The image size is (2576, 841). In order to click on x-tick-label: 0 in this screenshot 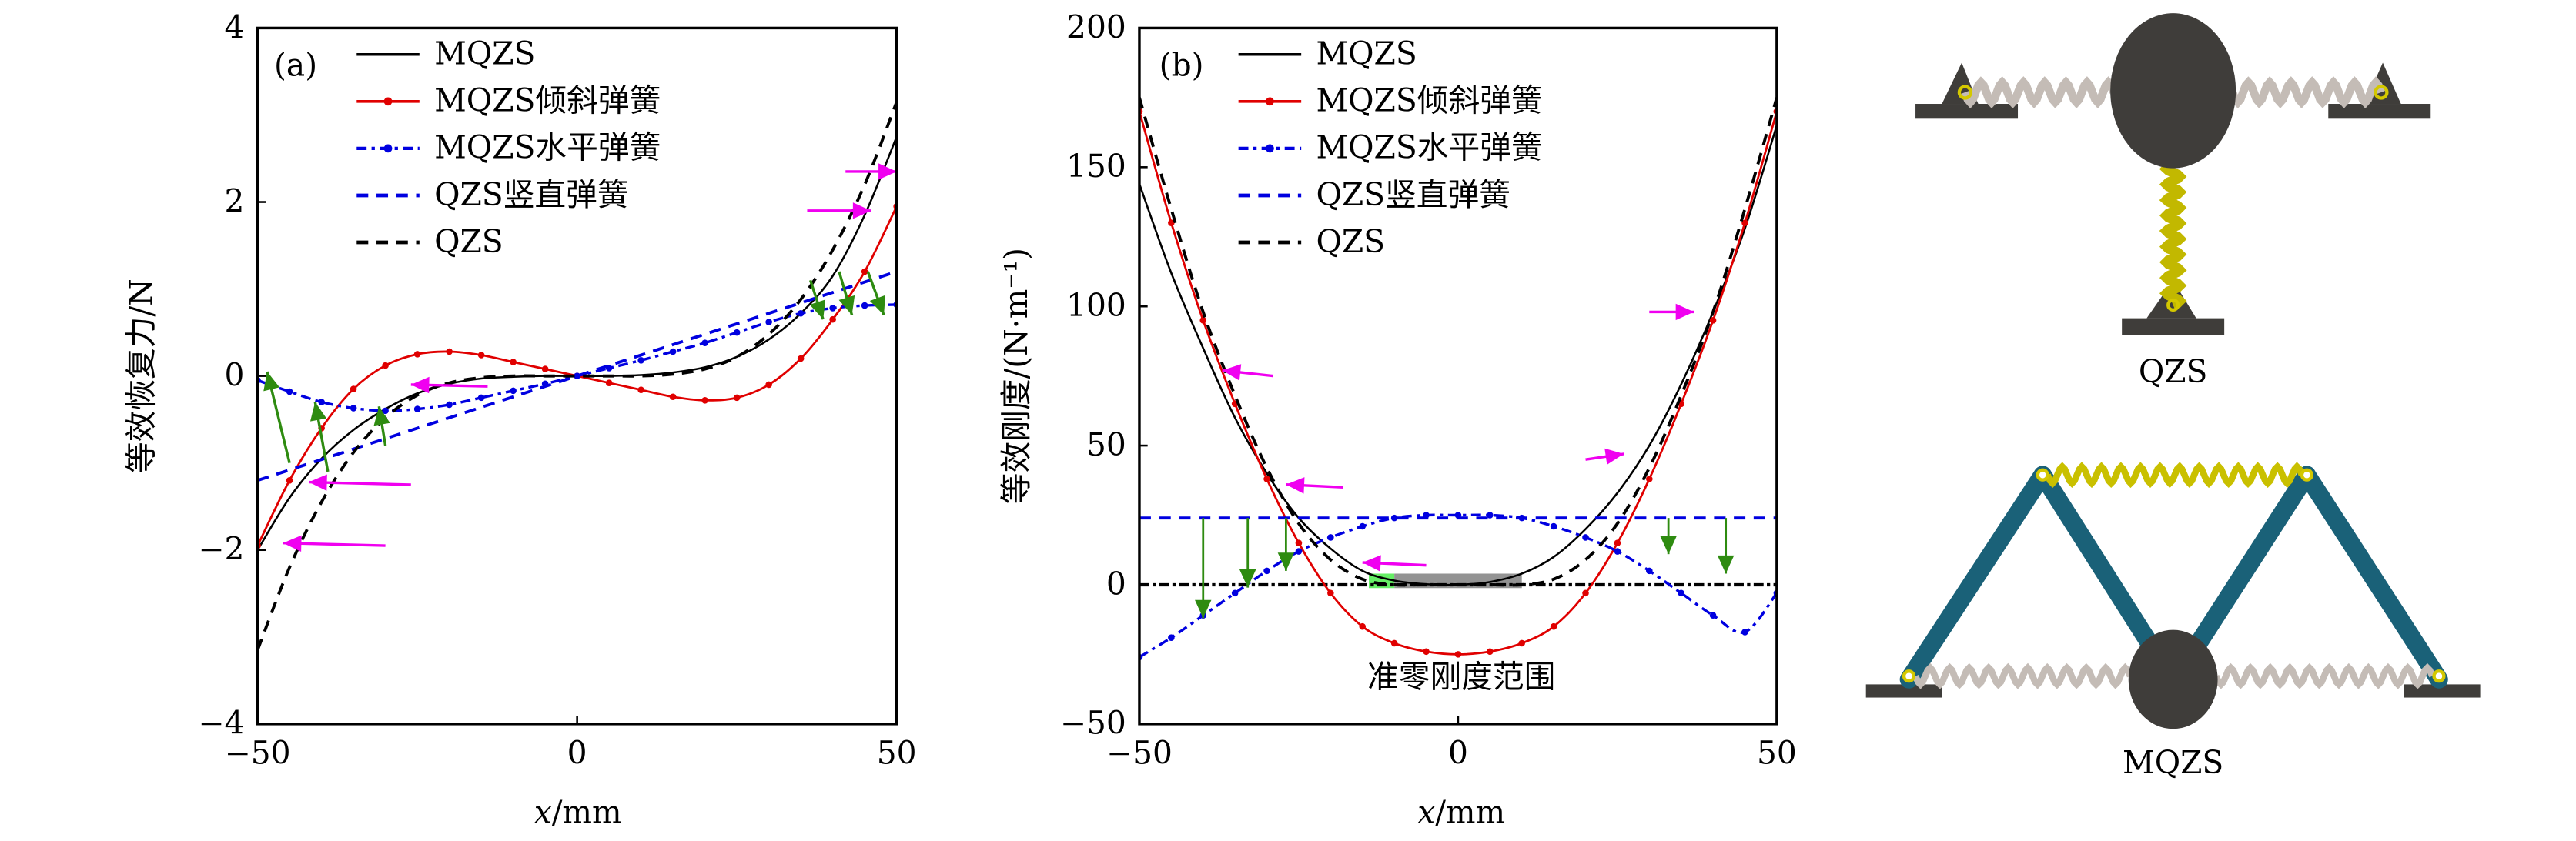, I will do `click(1458, 752)`.